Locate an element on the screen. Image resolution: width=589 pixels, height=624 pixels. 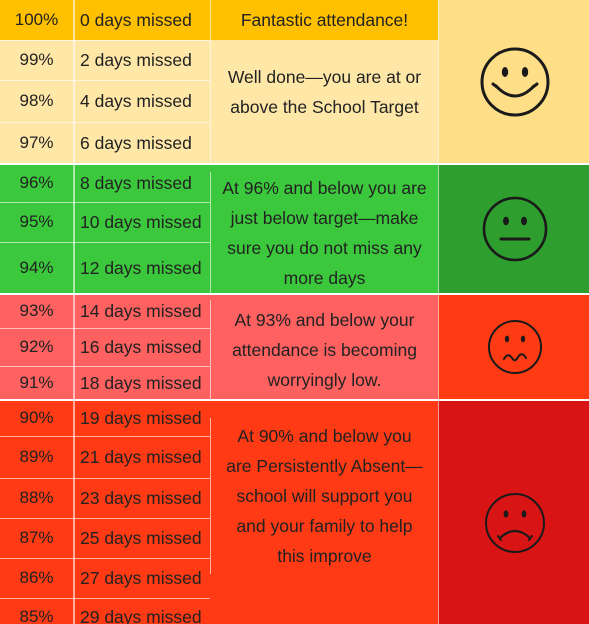
row-11-percent: 90% is located at coordinates (37, 418).